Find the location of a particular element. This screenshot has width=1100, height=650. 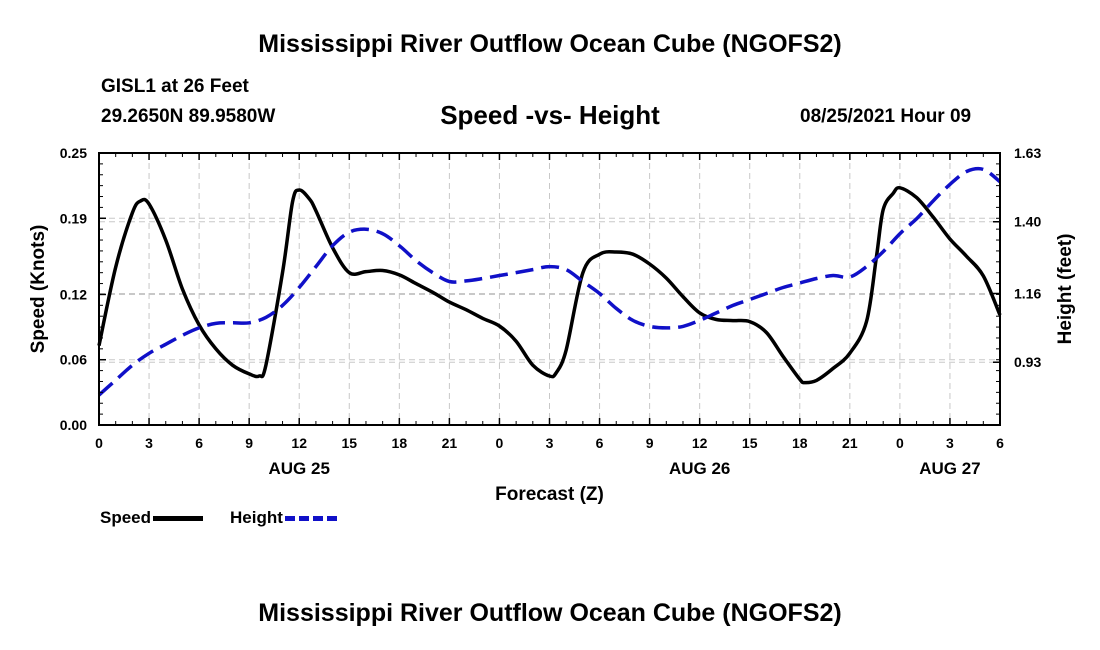

legend-speed: Speed is located at coordinates (152, 518).